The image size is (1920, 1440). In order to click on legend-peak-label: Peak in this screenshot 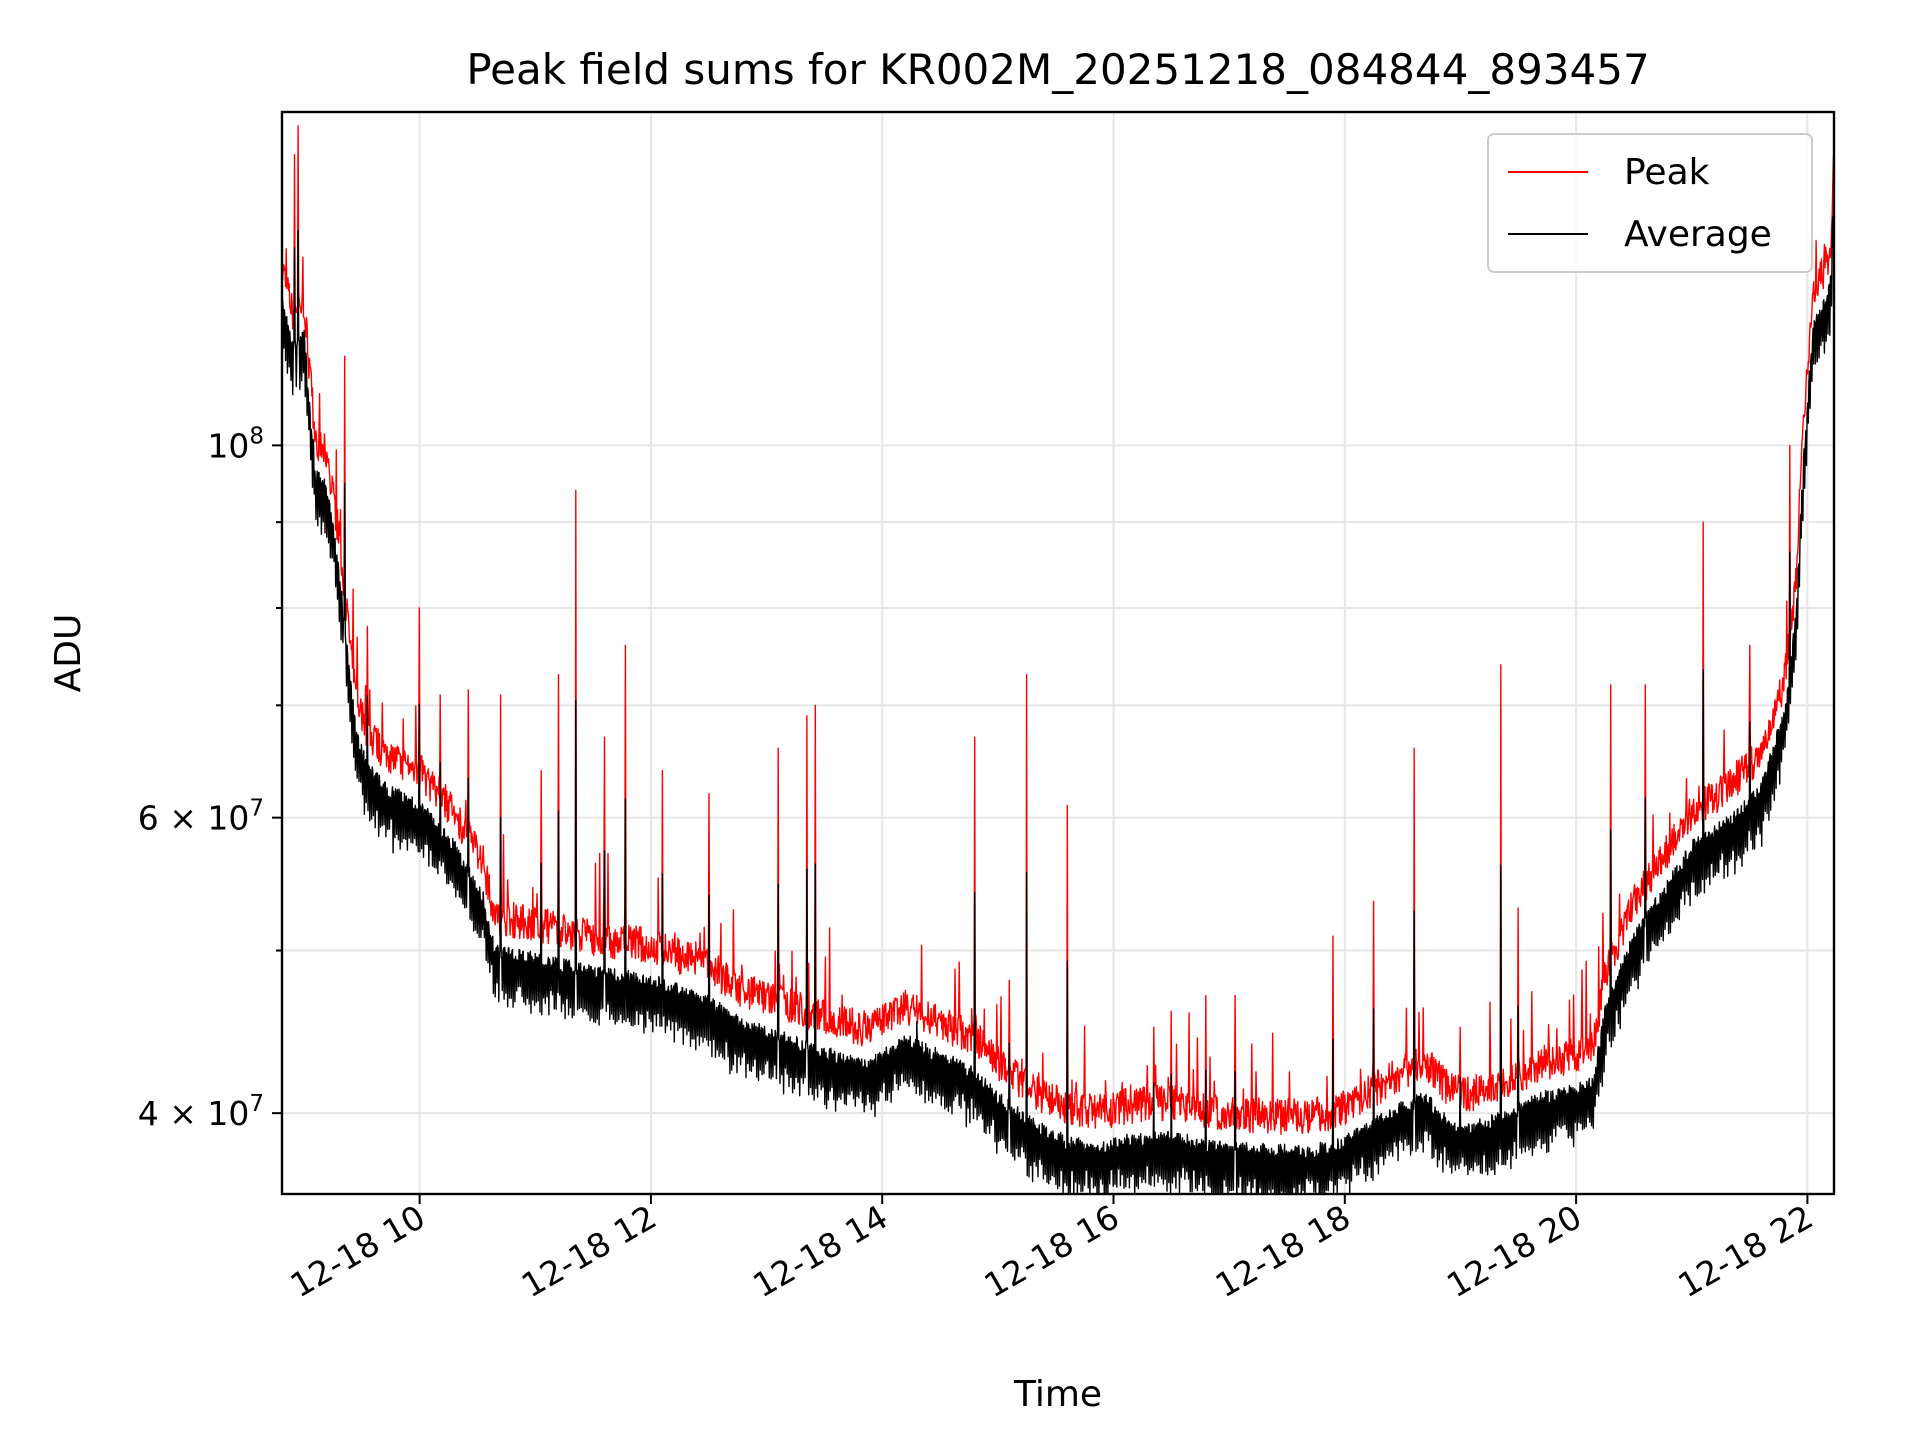, I will do `click(1667, 172)`.